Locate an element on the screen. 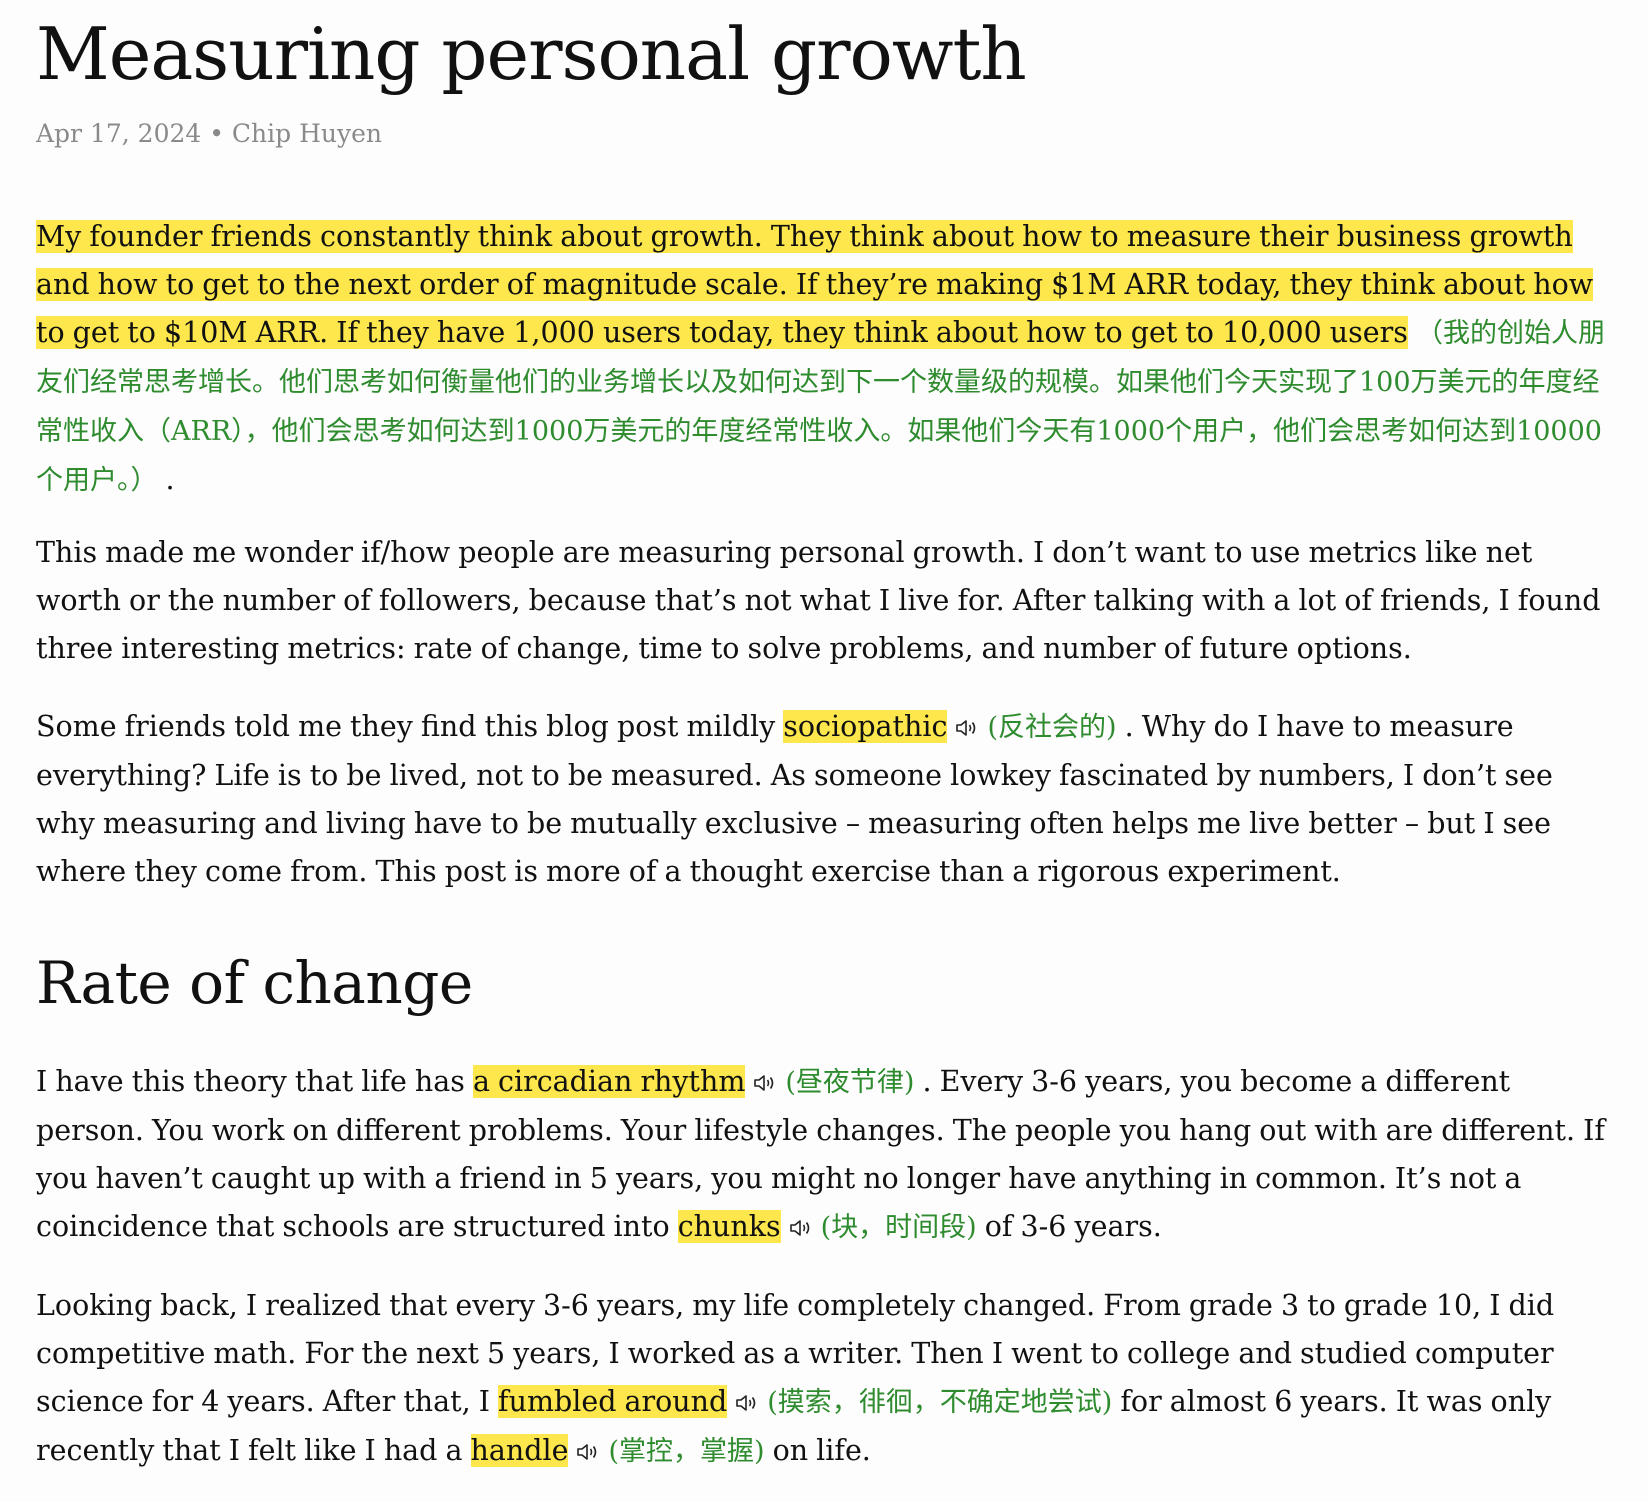  highlighted-word: chunks is located at coordinates (729, 1226).